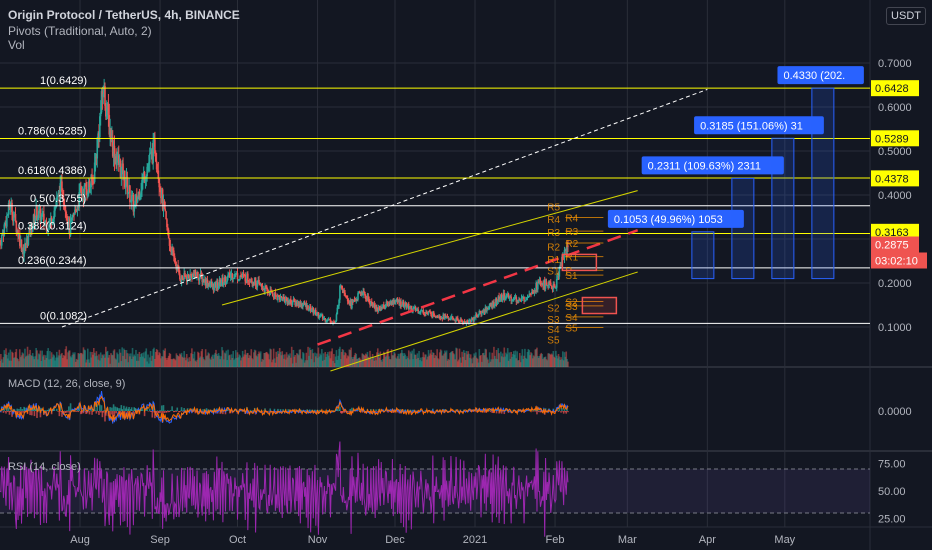 The width and height of the screenshot is (932, 550). I want to click on target-projection-box, so click(823, 183).